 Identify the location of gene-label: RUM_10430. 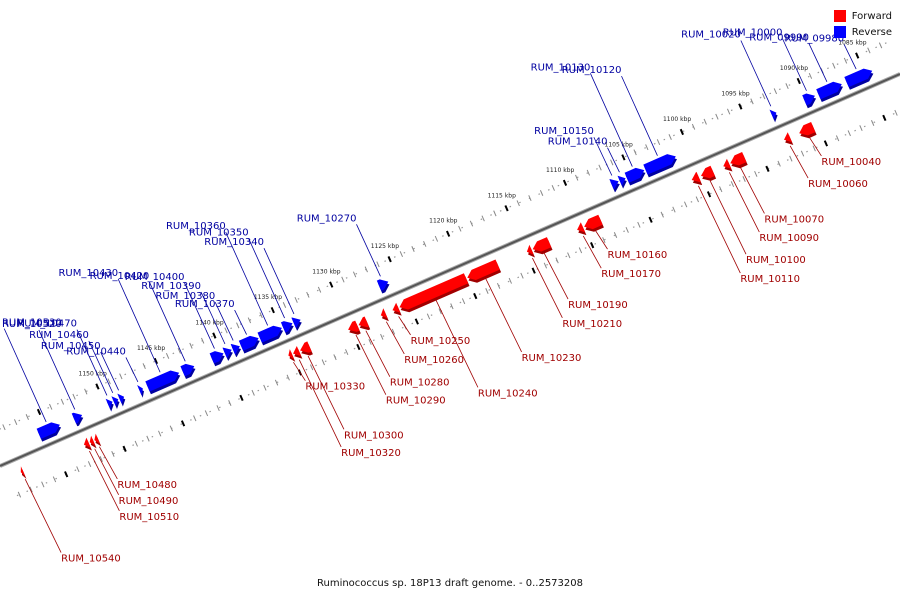
(88, 273).